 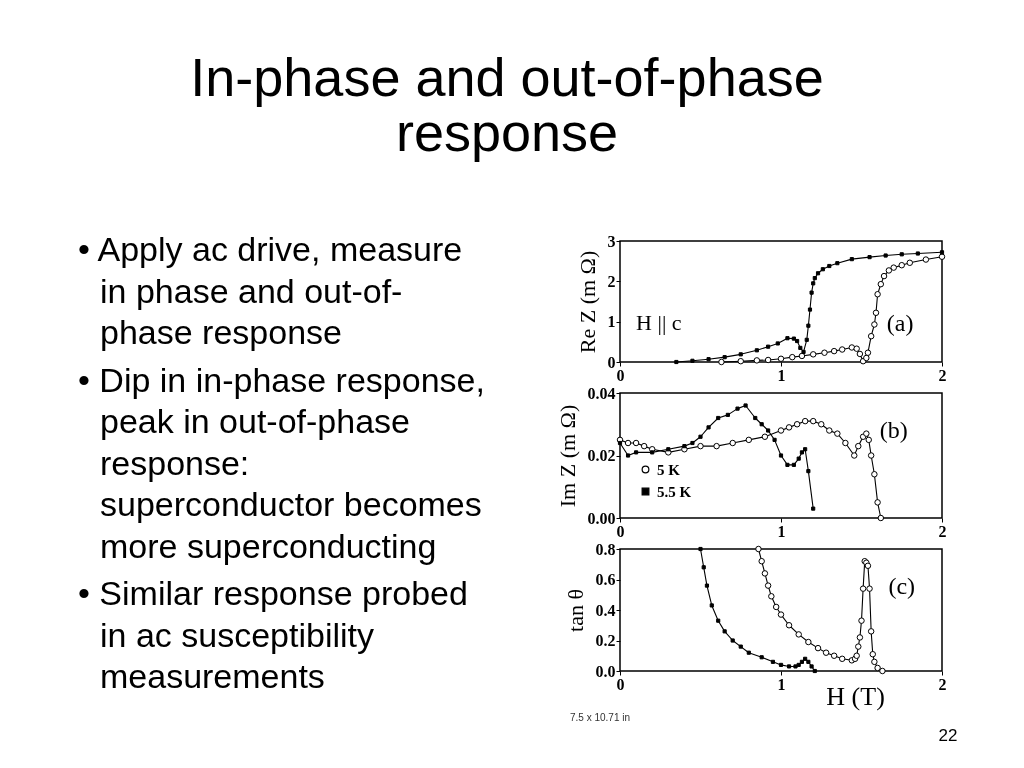 I want to click on y-tick-label: 0.8, so click(x=605, y=549).